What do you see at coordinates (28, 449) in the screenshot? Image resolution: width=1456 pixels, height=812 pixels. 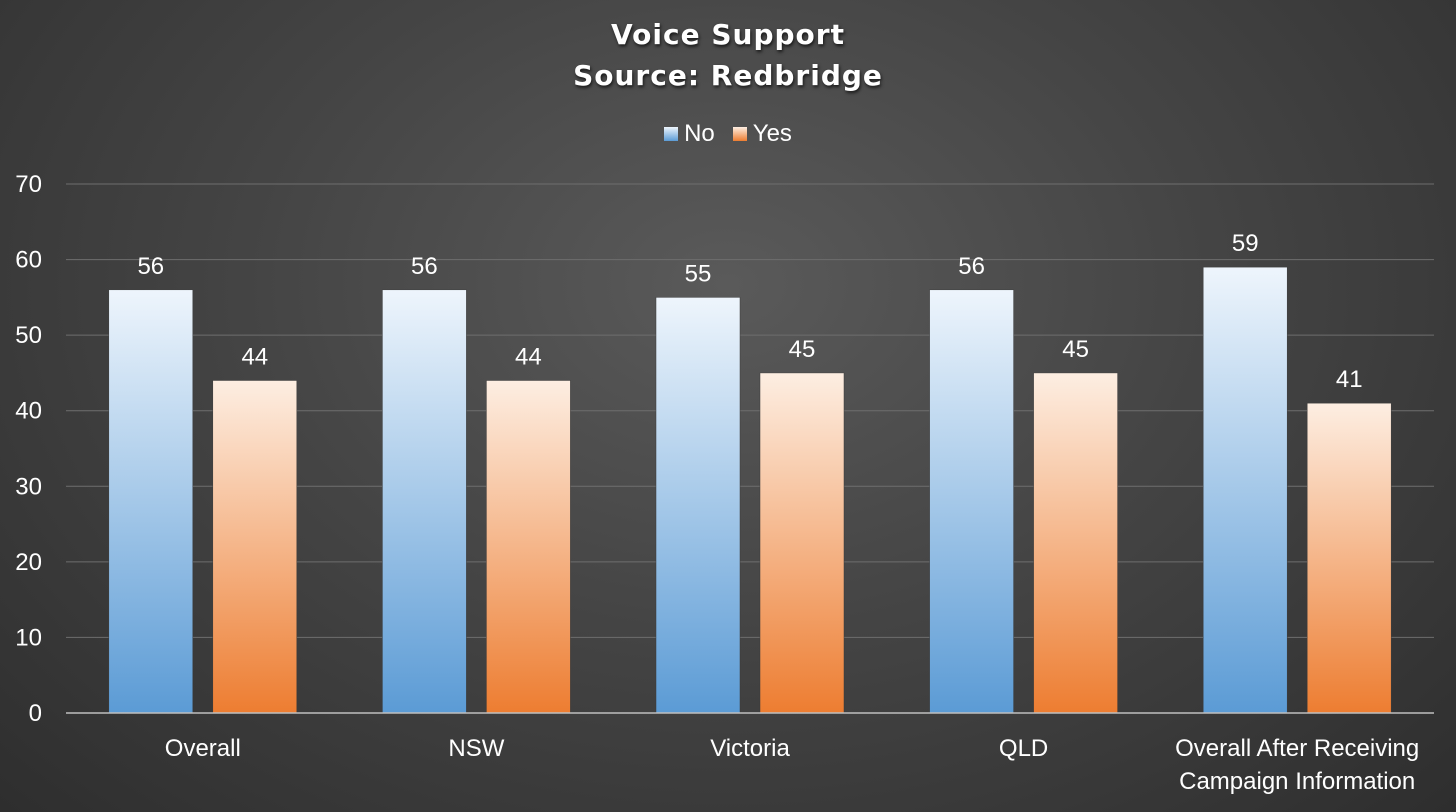 I see `y-axis-ticks: 0 10 20 30 40 50 60 70` at bounding box center [28, 449].